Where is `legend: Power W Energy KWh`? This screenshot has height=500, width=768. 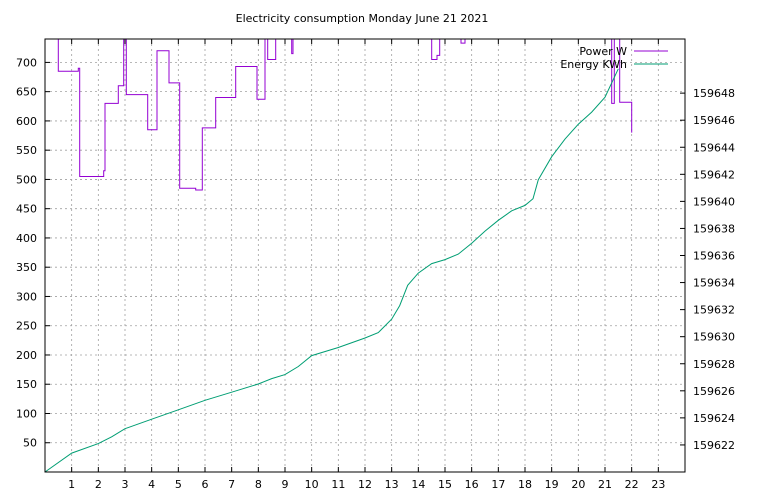
legend: Power W Energy KWh is located at coordinates (614, 58).